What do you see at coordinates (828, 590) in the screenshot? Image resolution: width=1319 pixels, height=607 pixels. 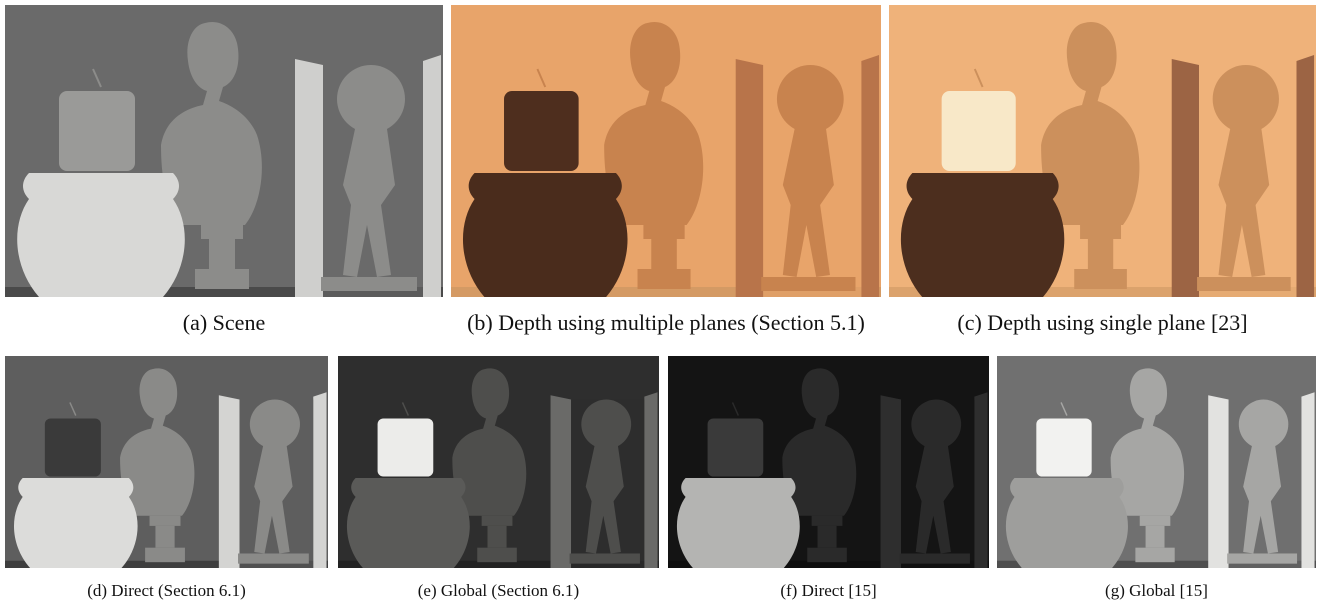 I see `caption-f: (f) Direct [15]` at bounding box center [828, 590].